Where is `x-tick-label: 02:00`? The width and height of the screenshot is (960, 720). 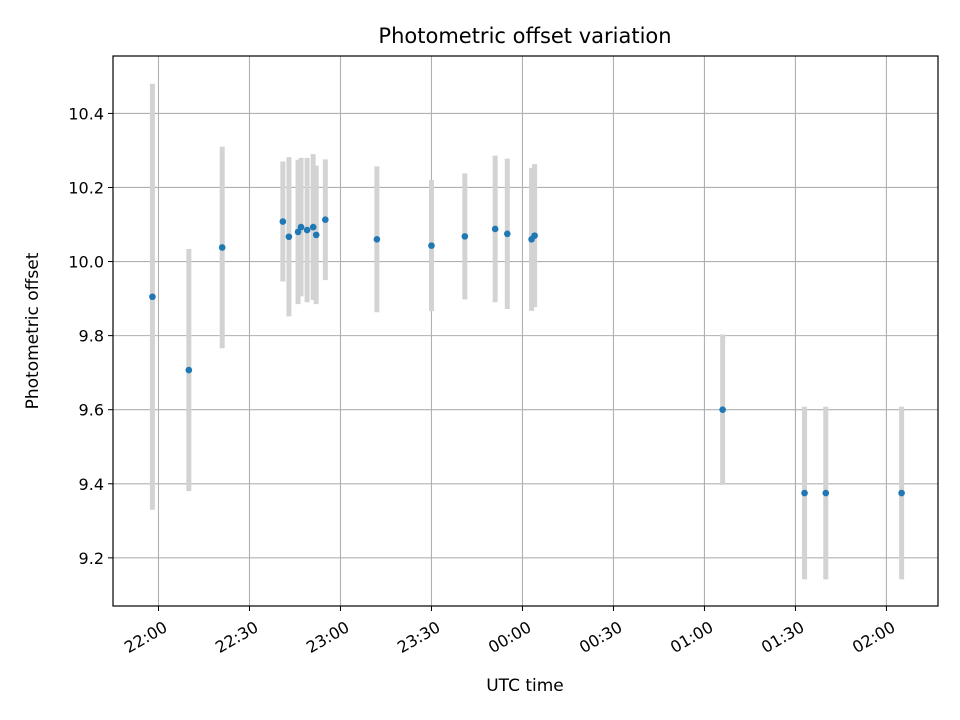 x-tick-label: 02:00 is located at coordinates (873, 637).